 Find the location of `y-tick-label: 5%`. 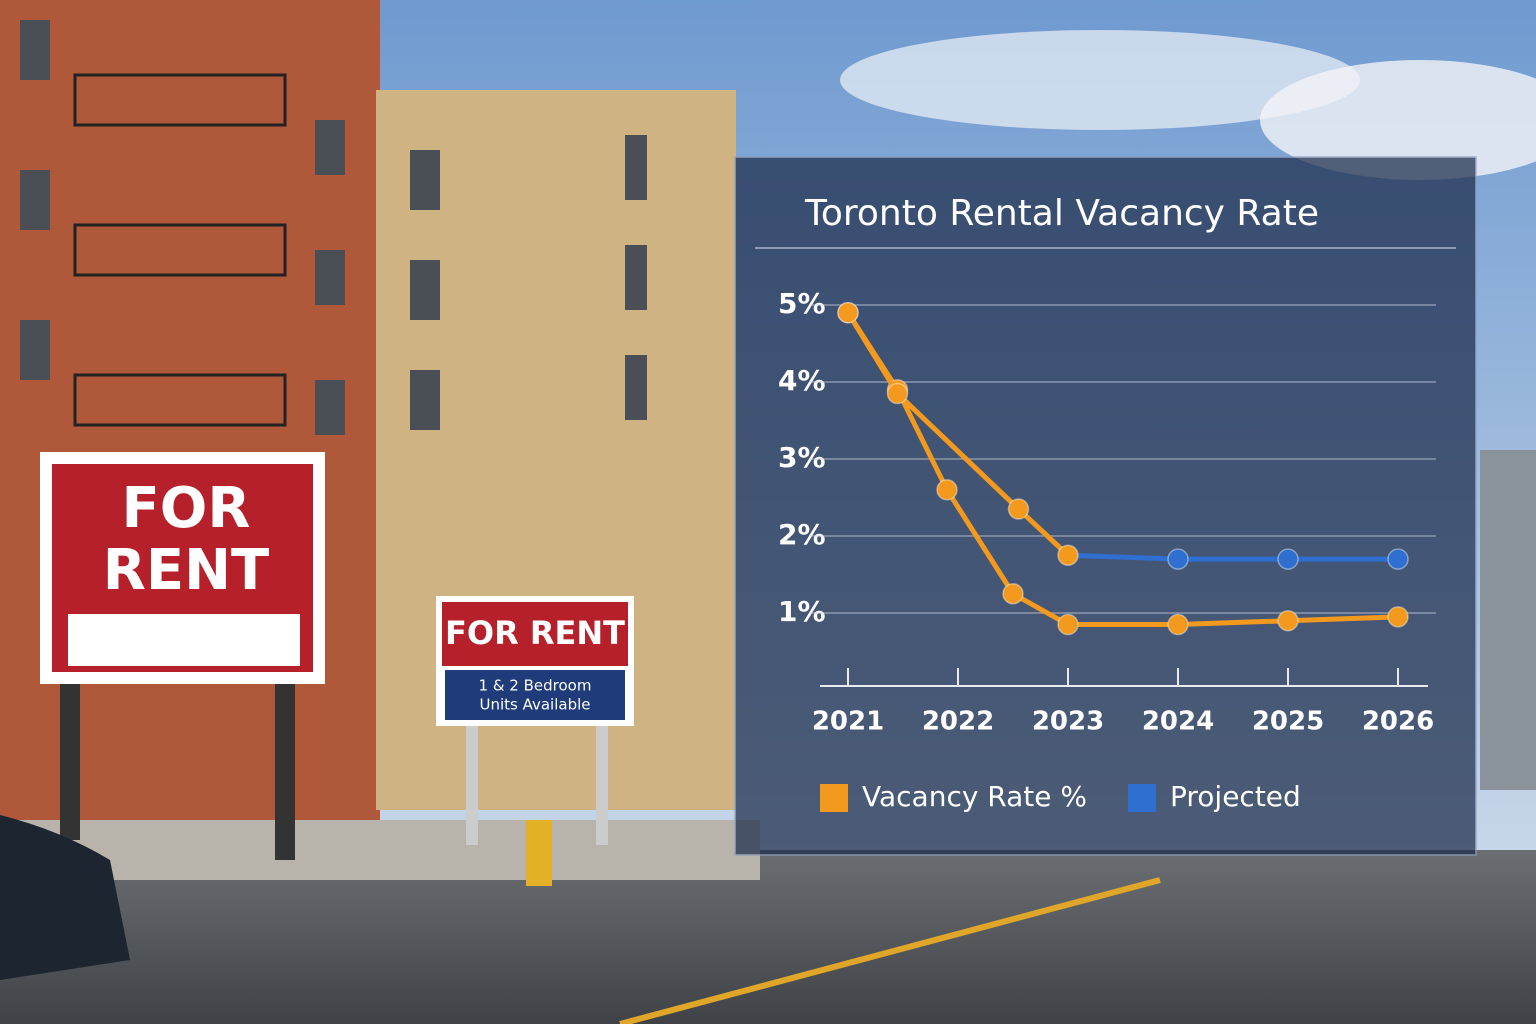

y-tick-label: 5% is located at coordinates (802, 303).